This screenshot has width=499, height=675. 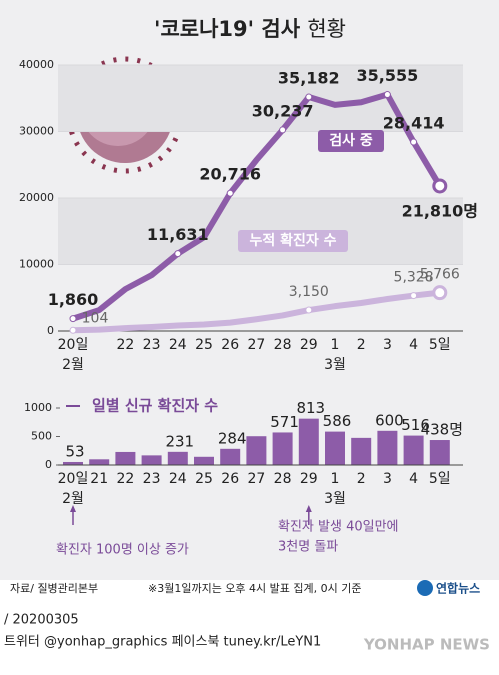 What do you see at coordinates (36, 131) in the screenshot?
I see `y-tick-label: 30000` at bounding box center [36, 131].